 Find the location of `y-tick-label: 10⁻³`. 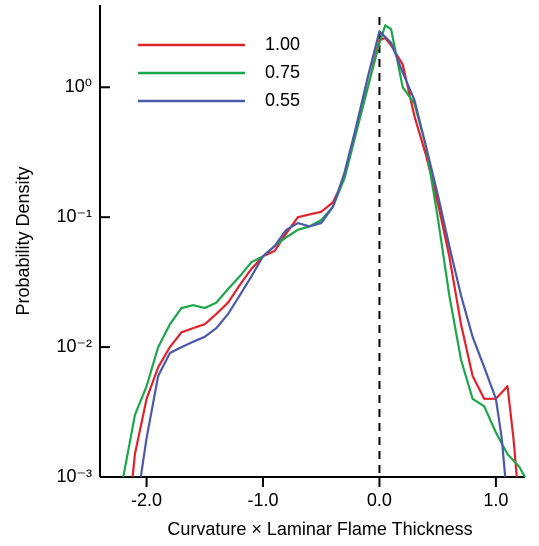

y-tick-label: 10⁻³ is located at coordinates (74, 476).